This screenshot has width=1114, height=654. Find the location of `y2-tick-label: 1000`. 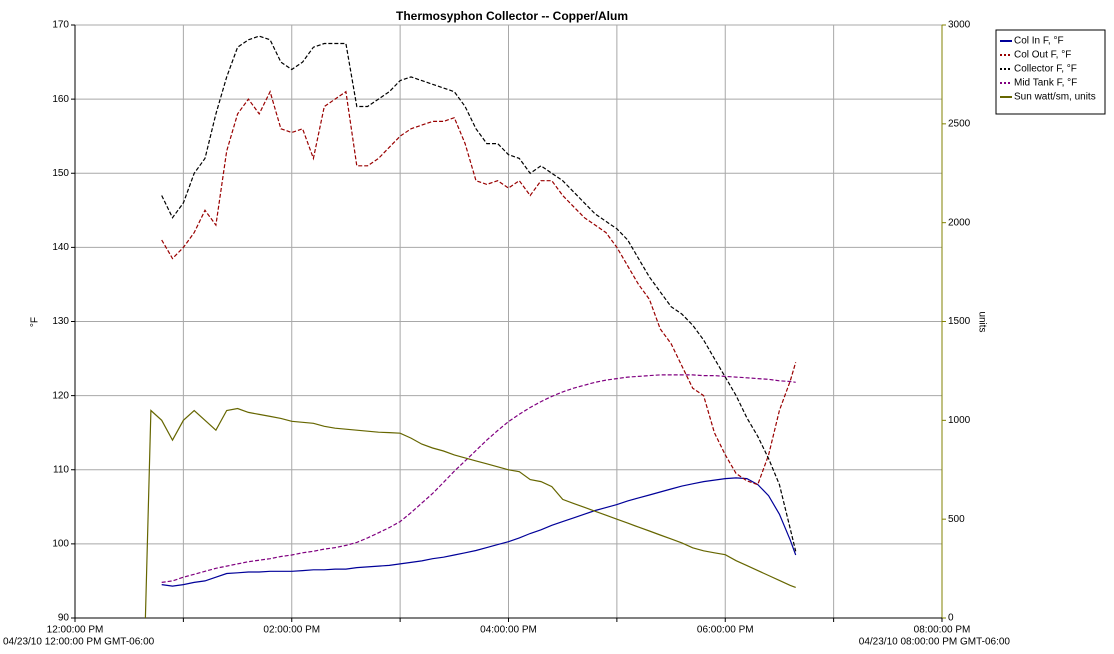

y2-tick-label: 1000 is located at coordinates (959, 420).